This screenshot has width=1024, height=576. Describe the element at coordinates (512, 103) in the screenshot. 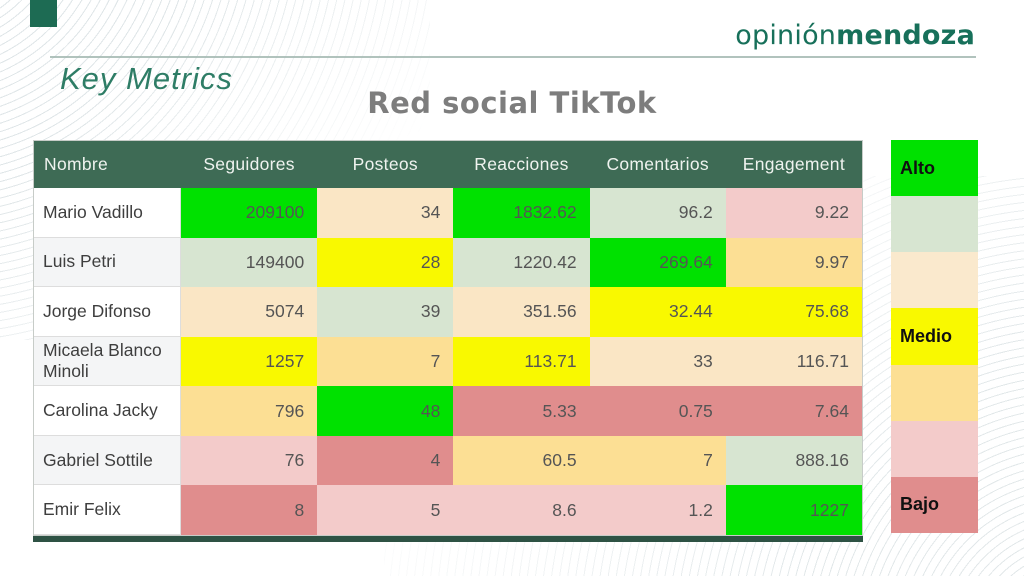

I see `table-title: Red social TikTok` at that location.